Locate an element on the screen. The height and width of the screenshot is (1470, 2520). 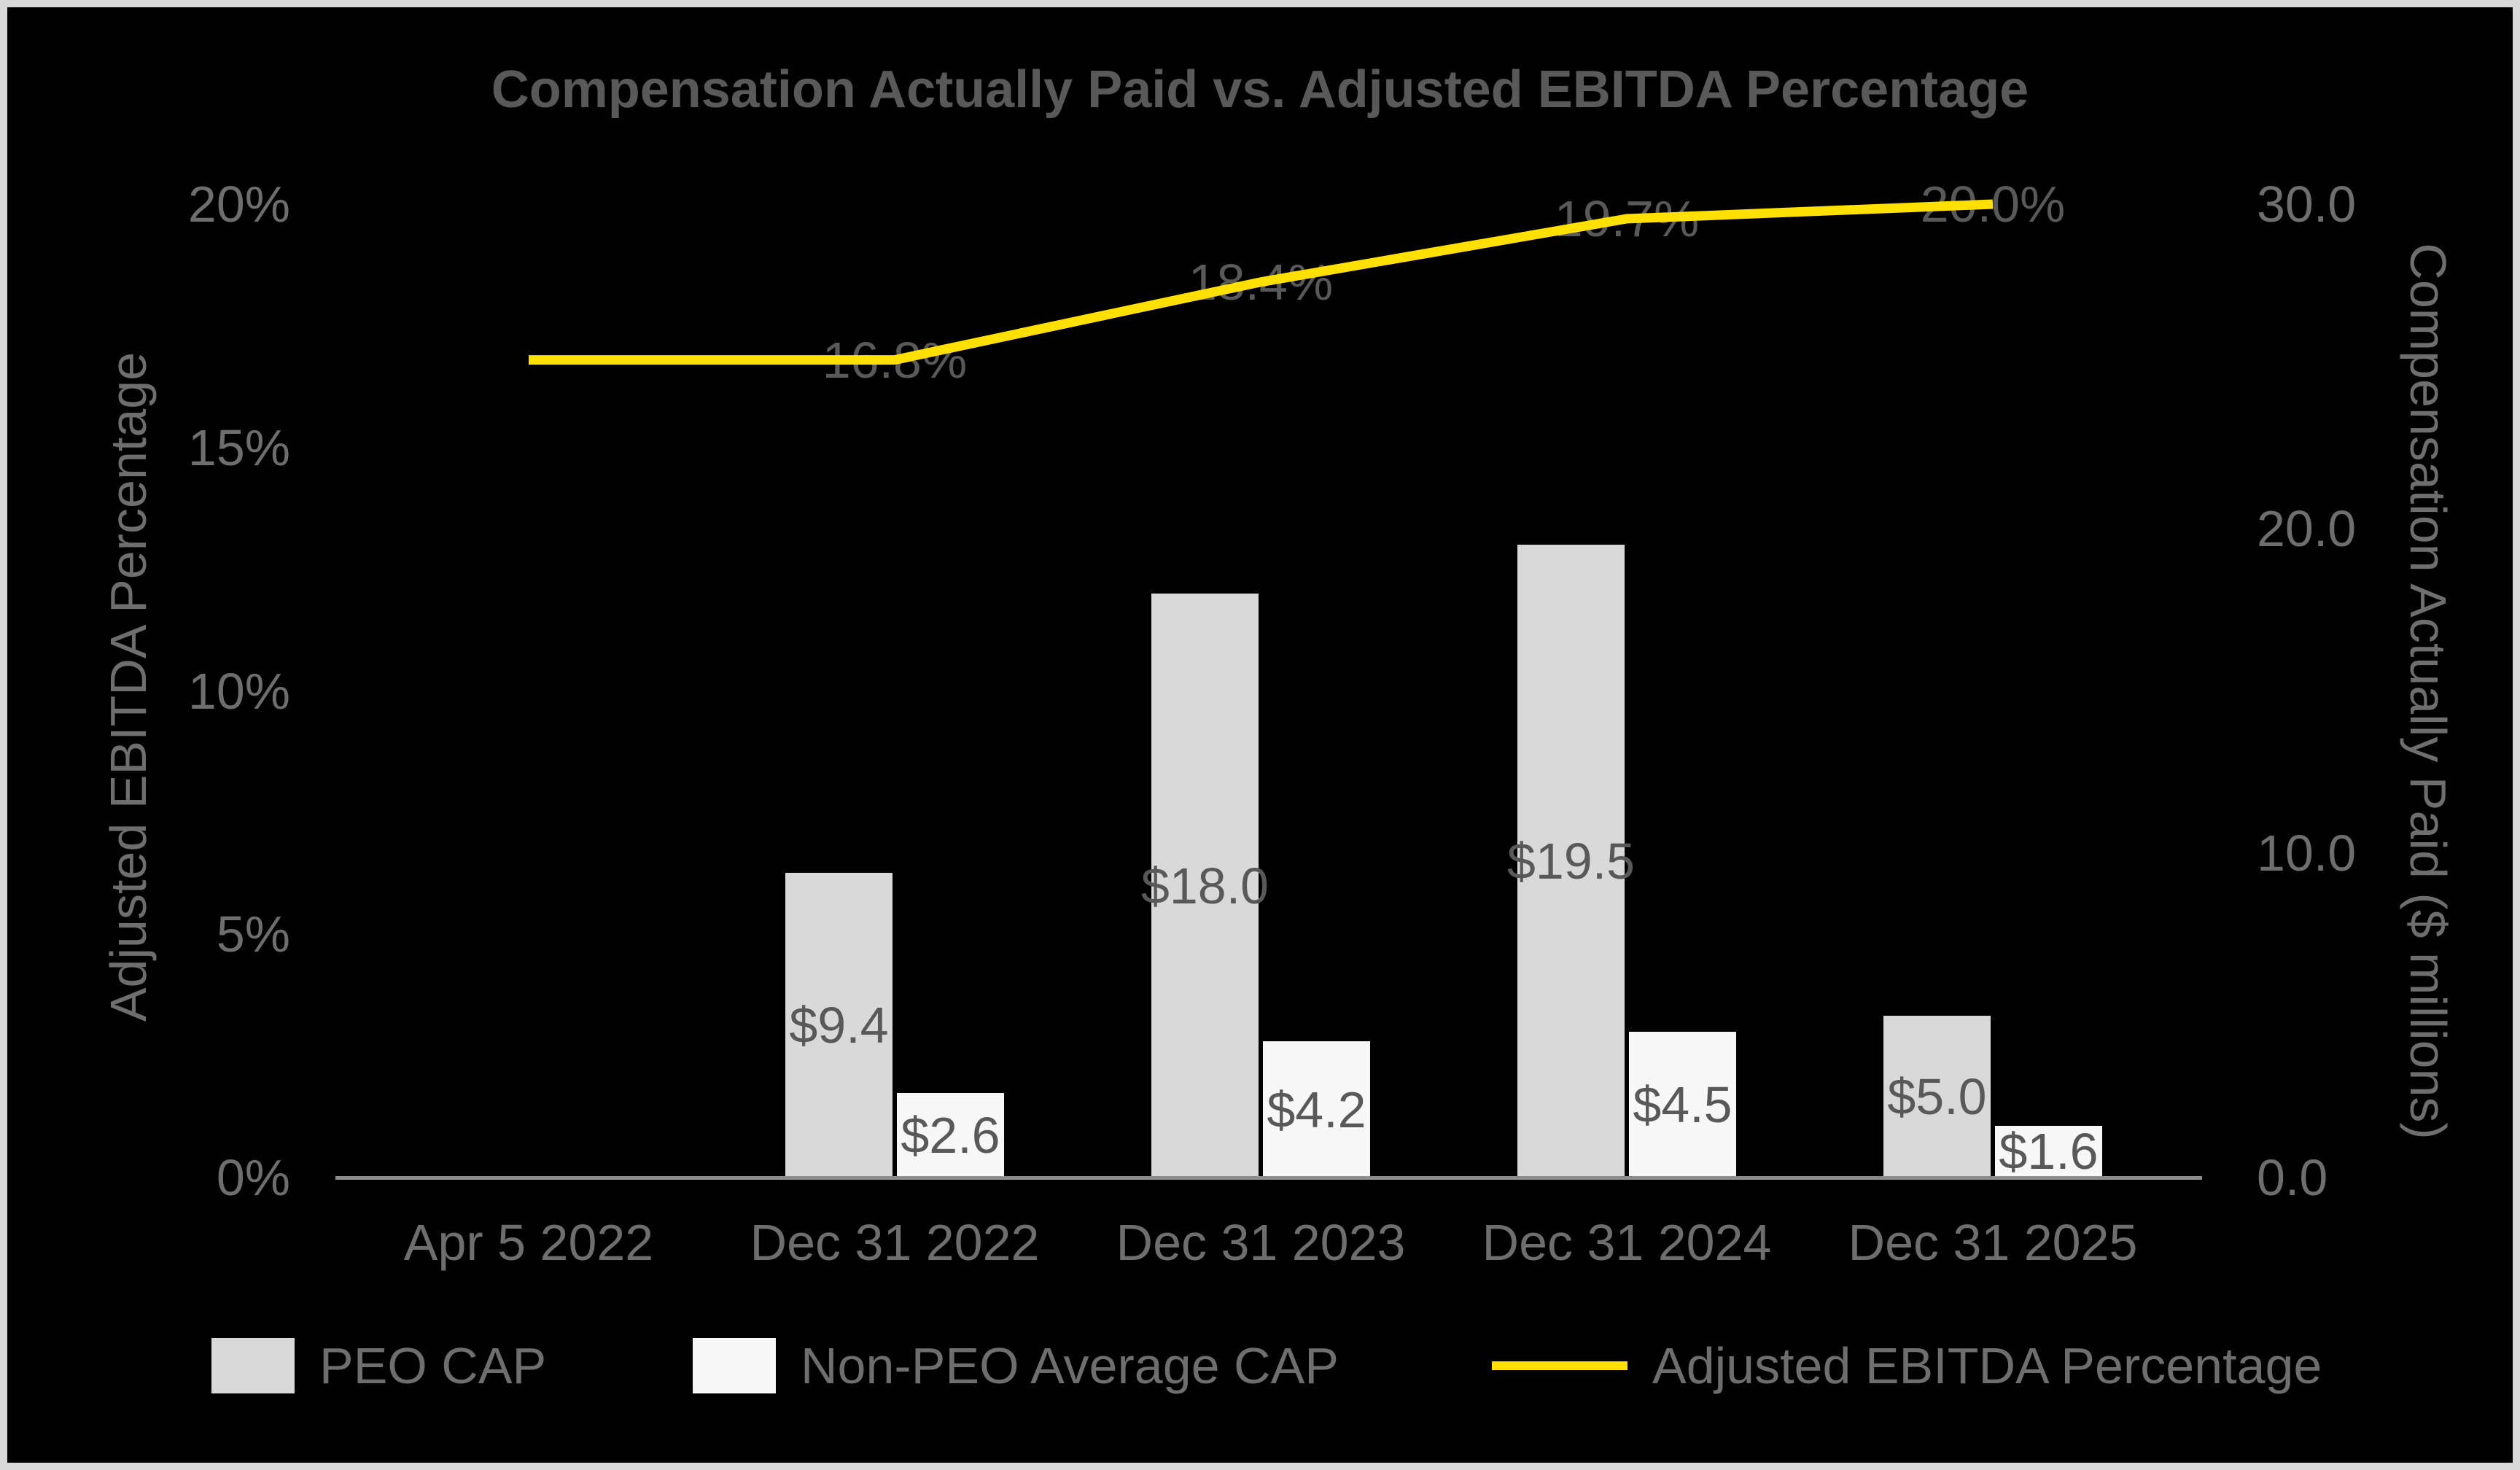
legend-item-ebitda: Adjusted EBITDA Percentage is located at coordinates (1907, 1366).